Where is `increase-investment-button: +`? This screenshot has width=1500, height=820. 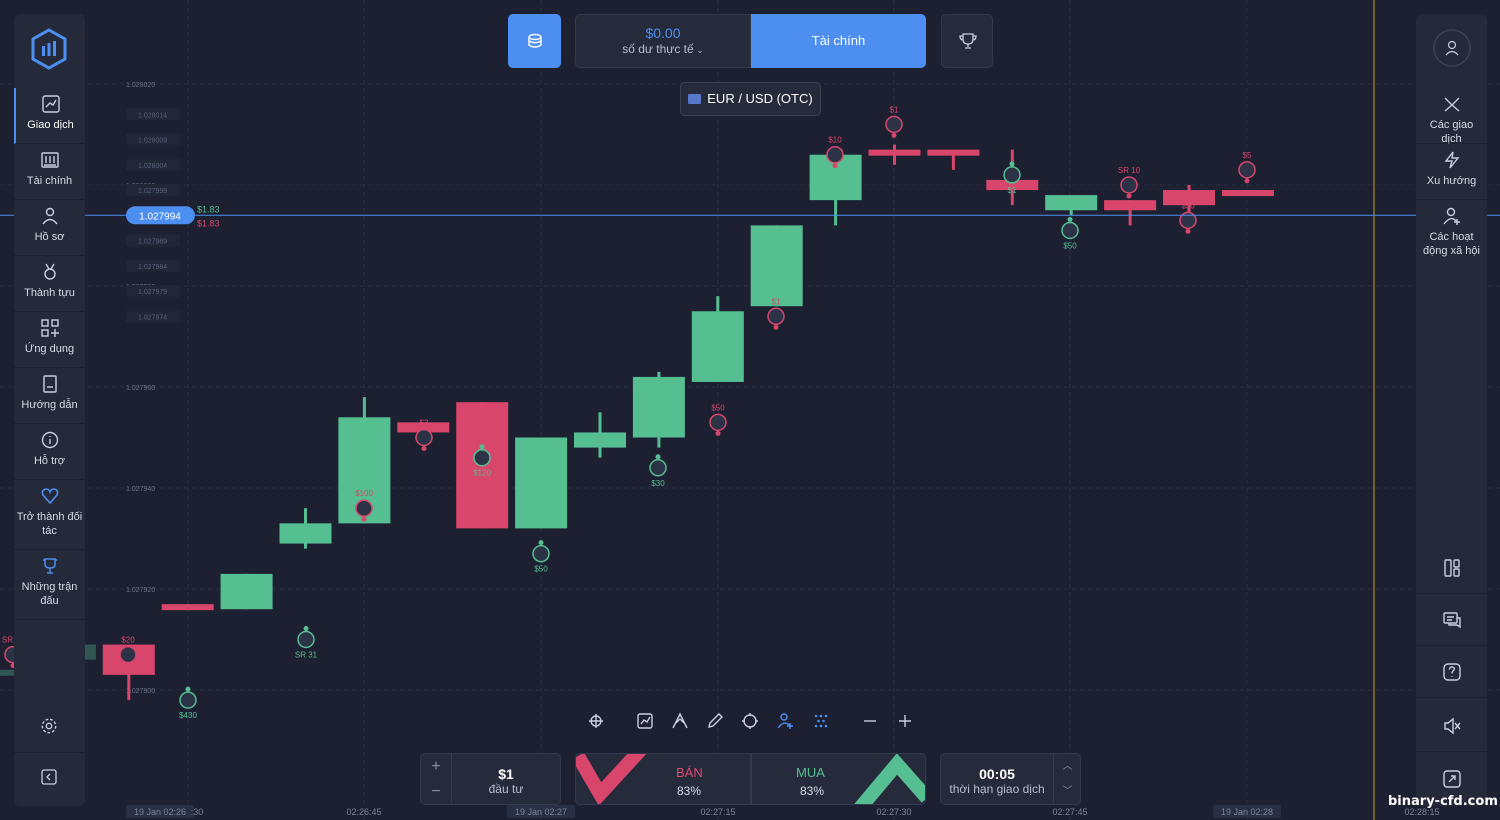
increase-investment-button: + is located at coordinates (436, 766).